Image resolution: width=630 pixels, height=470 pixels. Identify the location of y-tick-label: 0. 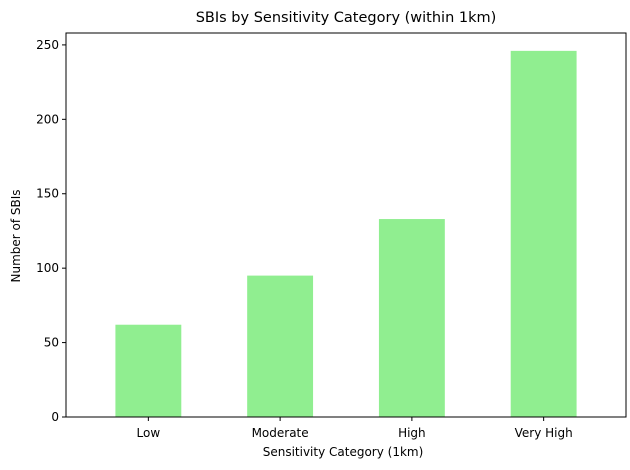
(55, 417).